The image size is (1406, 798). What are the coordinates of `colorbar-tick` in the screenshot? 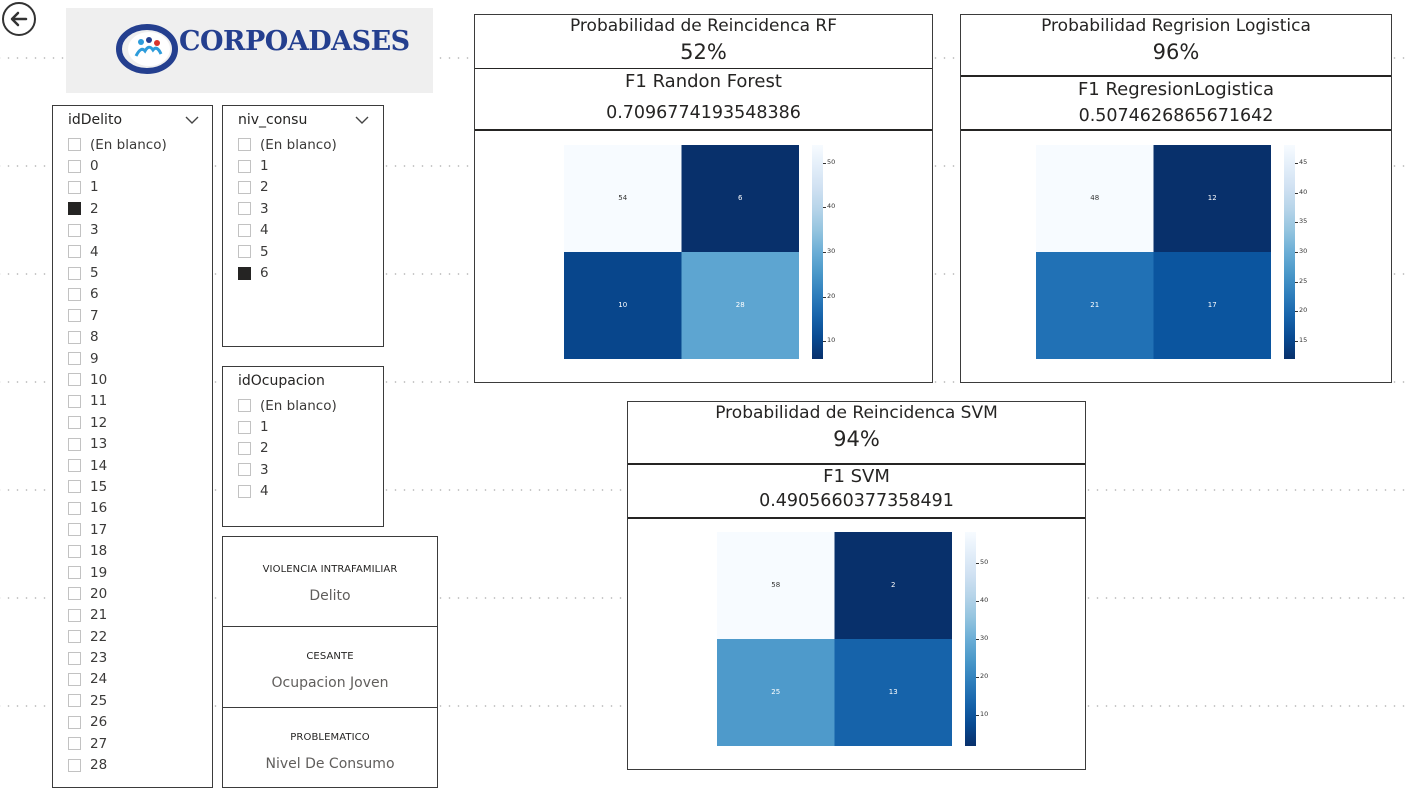 It's located at (824, 297).